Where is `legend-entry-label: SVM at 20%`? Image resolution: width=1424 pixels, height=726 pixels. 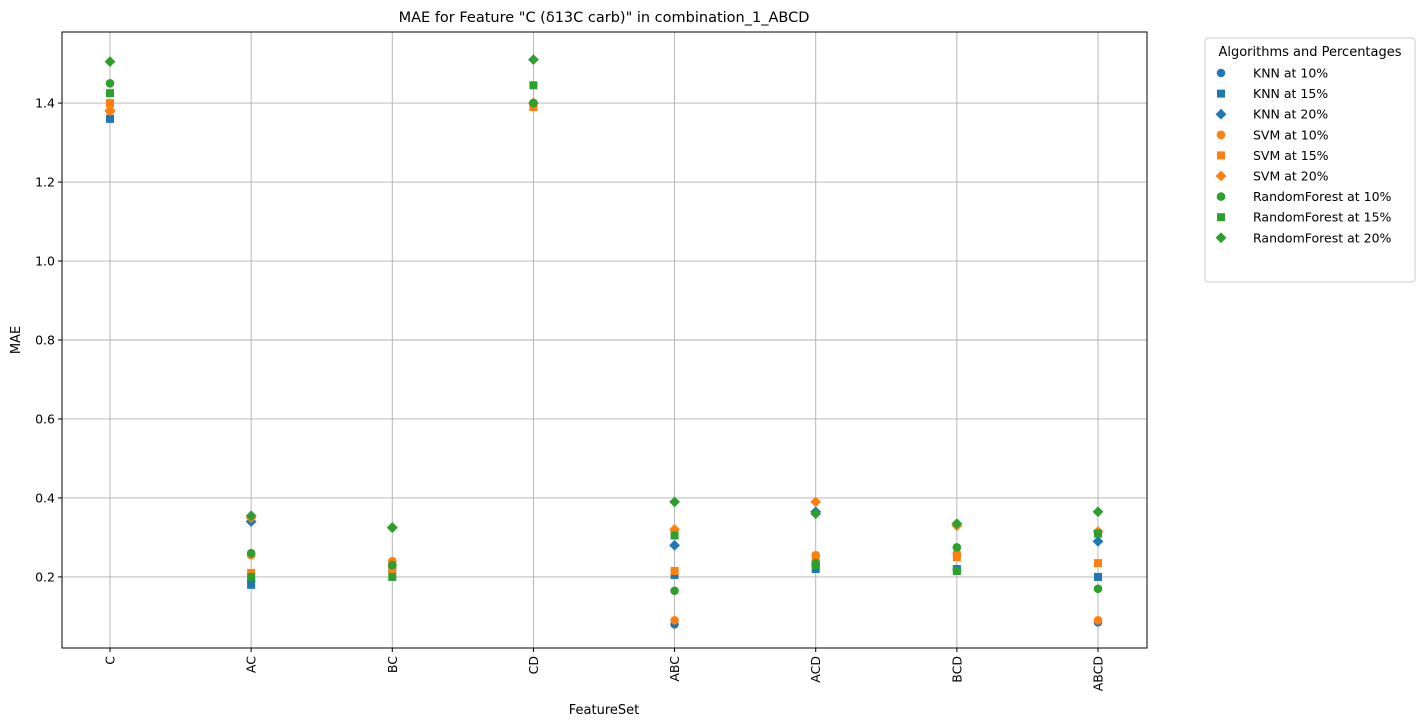 legend-entry-label: SVM at 20% is located at coordinates (1291, 176).